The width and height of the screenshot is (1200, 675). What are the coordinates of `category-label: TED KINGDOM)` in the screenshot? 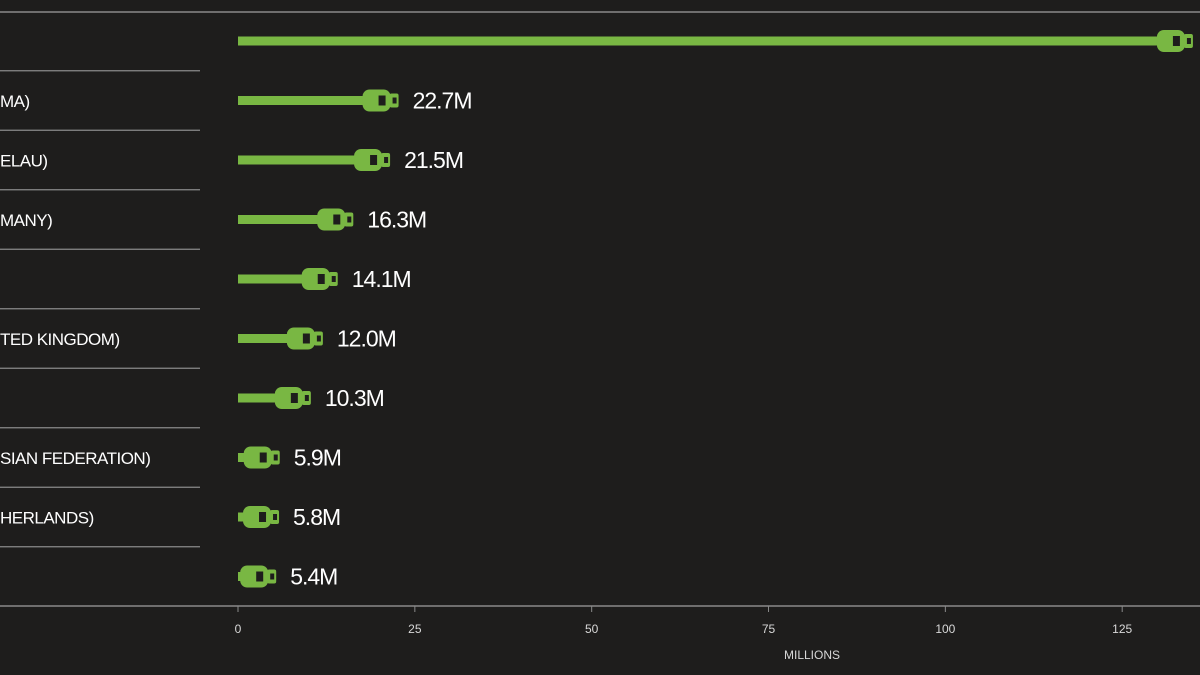 It's located at (60, 339).